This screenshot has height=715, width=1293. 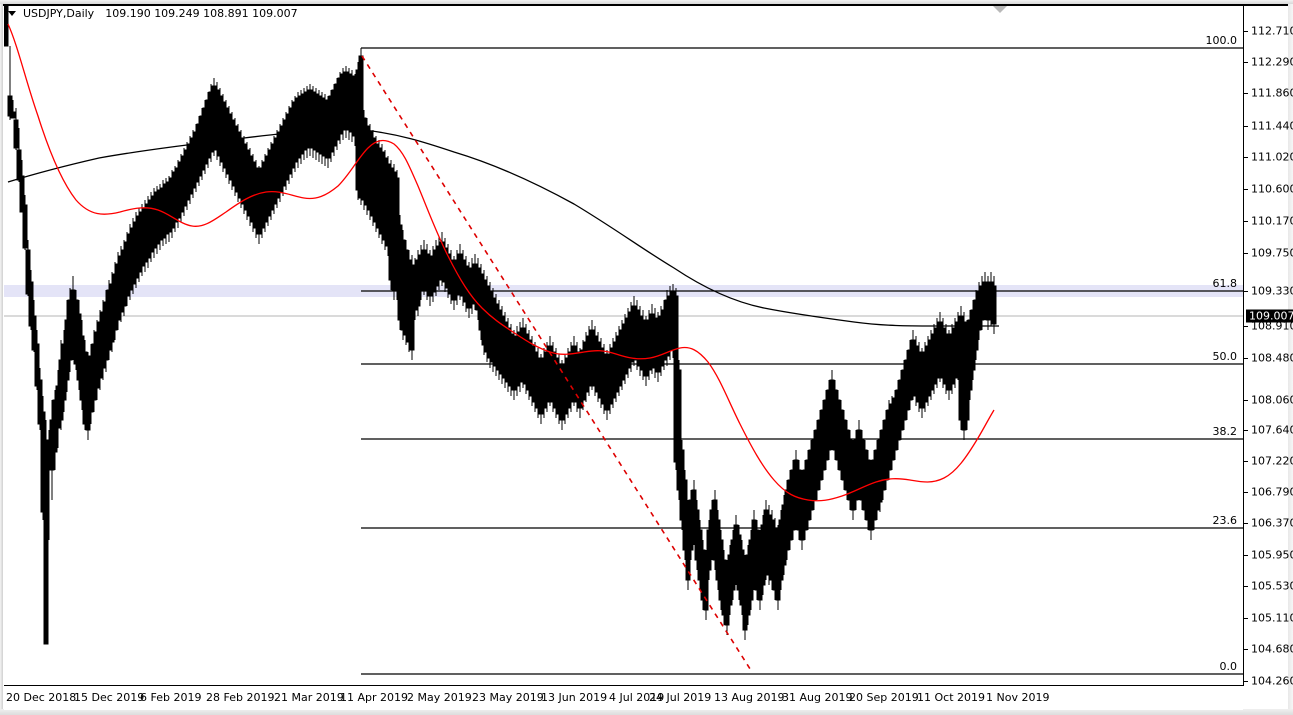 I want to click on price-label: 110.170, so click(x=1272, y=221).